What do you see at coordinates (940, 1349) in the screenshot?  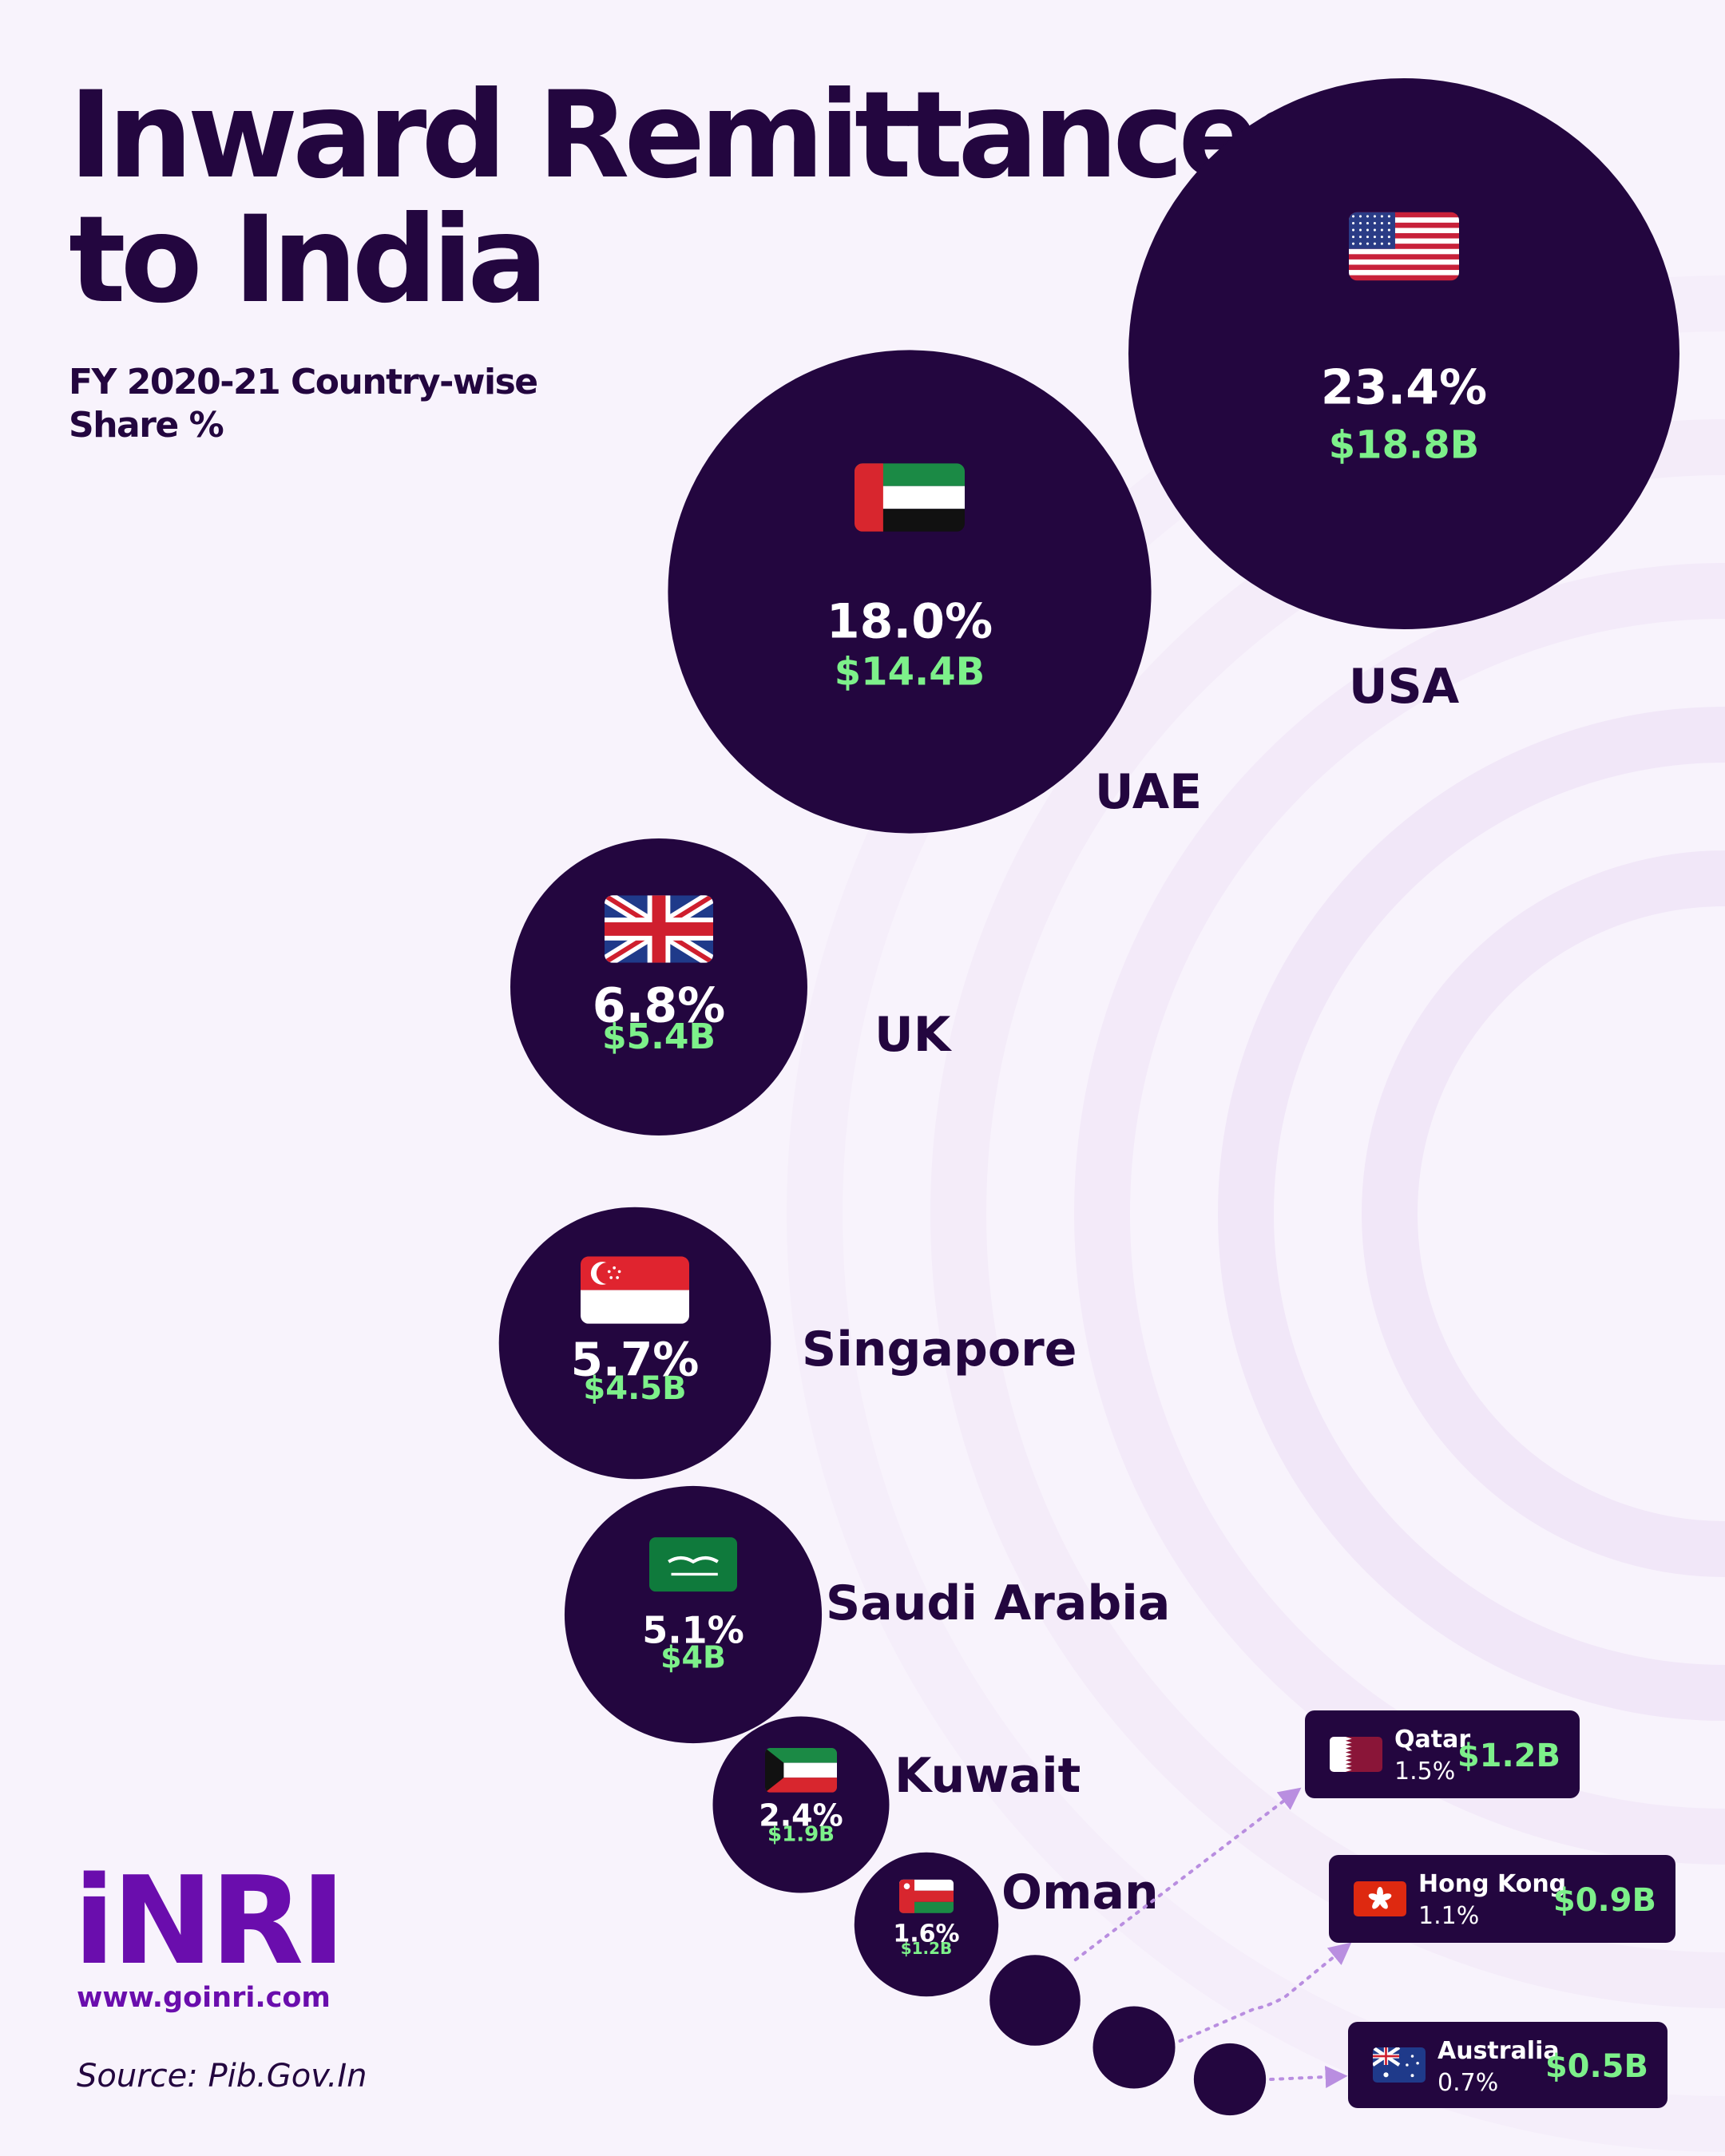 I see `country-label: Singapore` at bounding box center [940, 1349].